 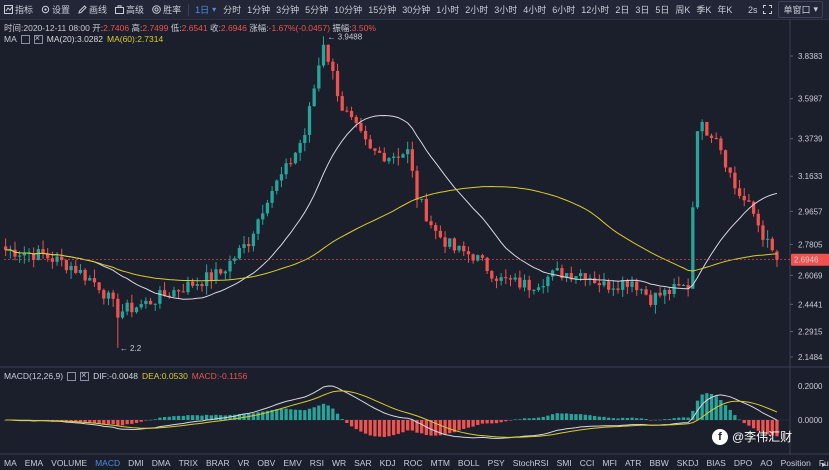 I want to click on indicator-tab: Fundflow, so click(x=823, y=462).